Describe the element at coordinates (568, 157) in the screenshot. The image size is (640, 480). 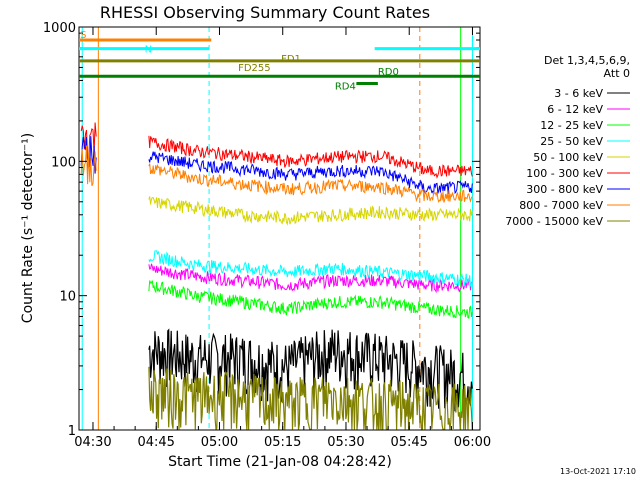
I see `legend-label: 50 - 100 keV` at that location.